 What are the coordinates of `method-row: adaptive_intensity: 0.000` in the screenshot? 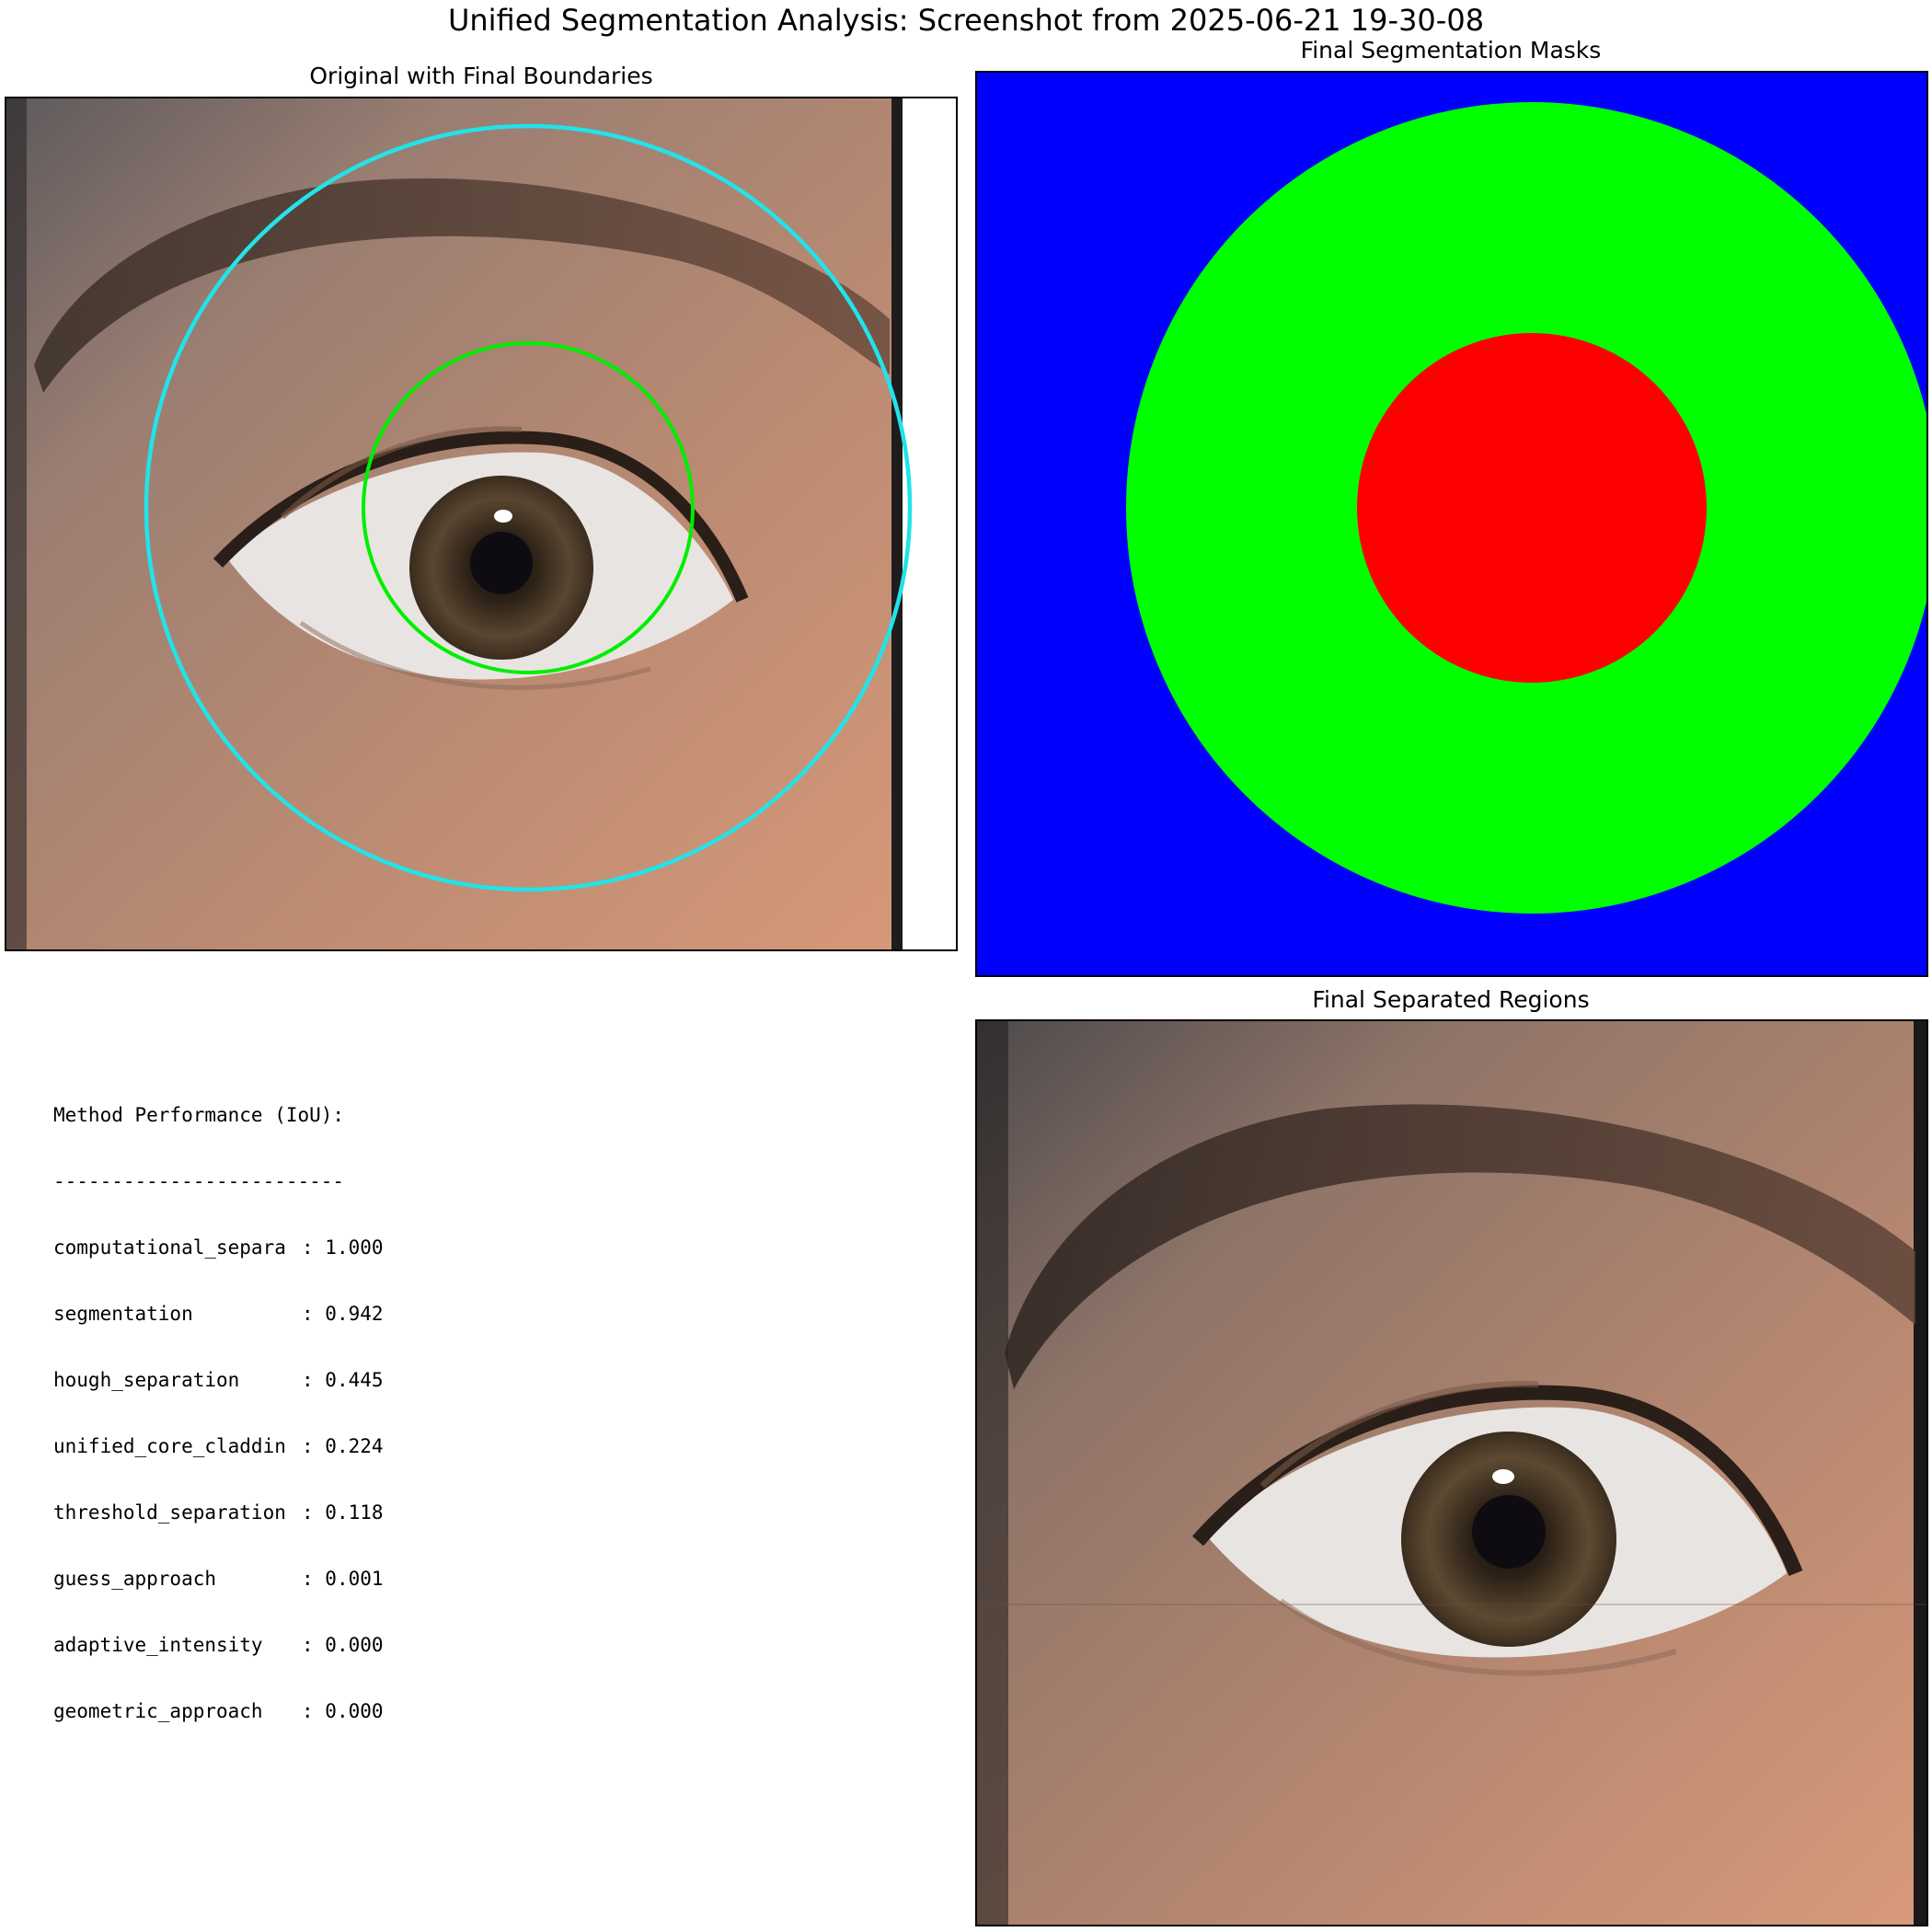 It's located at (218, 1645).